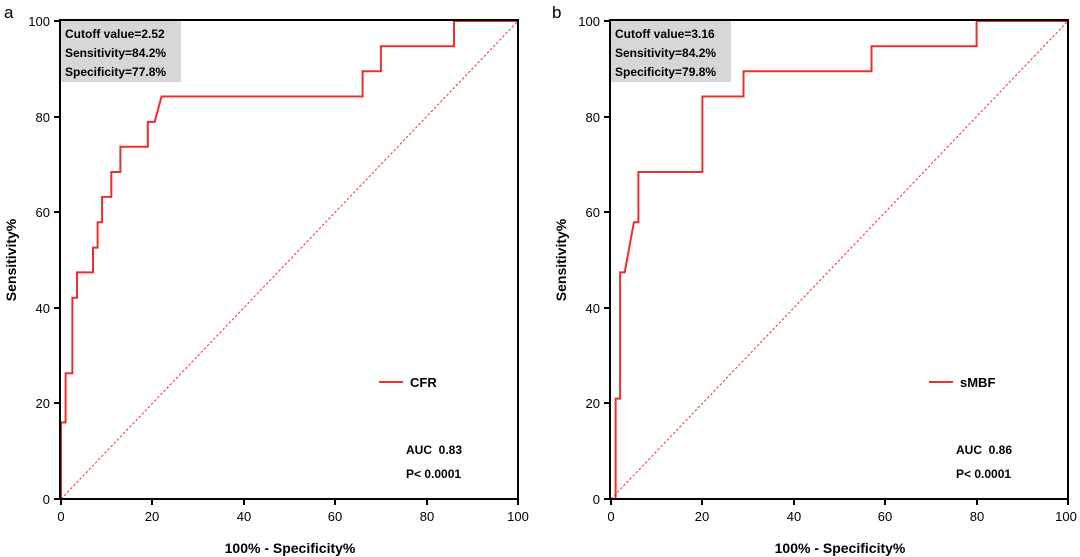 This screenshot has height=557, width=1080. Describe the element at coordinates (290, 548) in the screenshot. I see `panel-a-x-axis-label: 100% - Specificity%` at that location.